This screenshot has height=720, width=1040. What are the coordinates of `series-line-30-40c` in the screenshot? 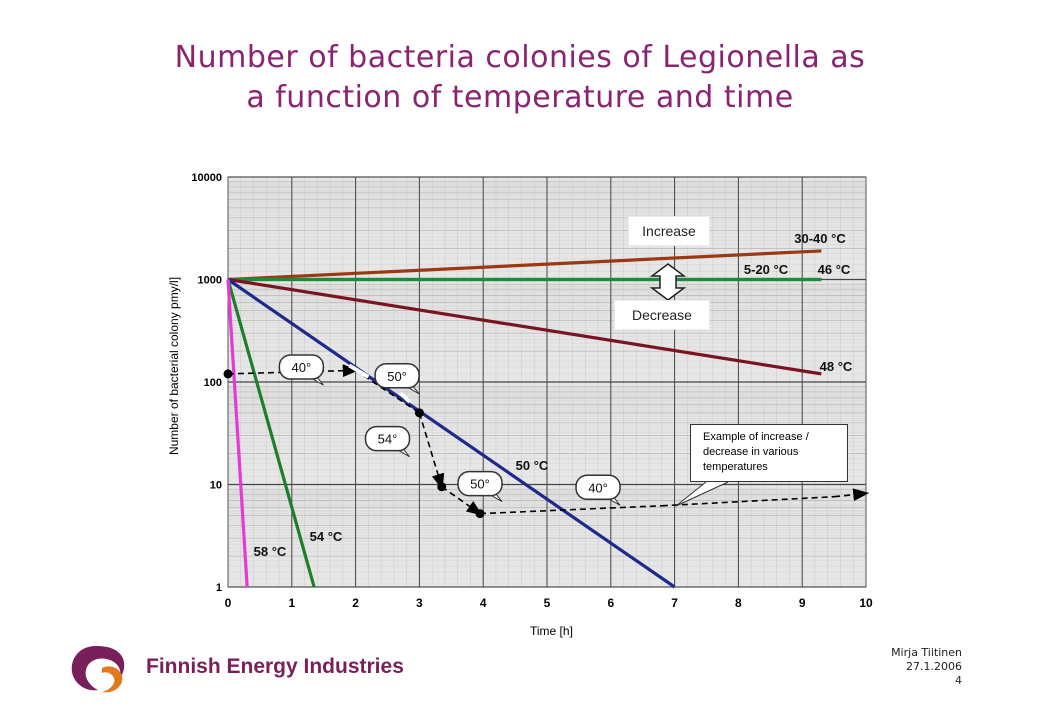 It's located at (524, 265).